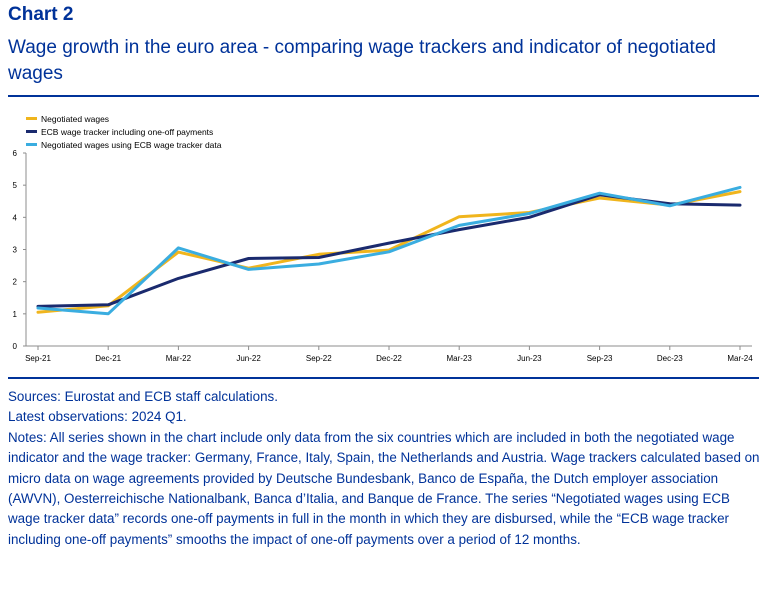 Image resolution: width=774 pixels, height=599 pixels. What do you see at coordinates (15, 153) in the screenshot?
I see `y-tick-label: 6` at bounding box center [15, 153].